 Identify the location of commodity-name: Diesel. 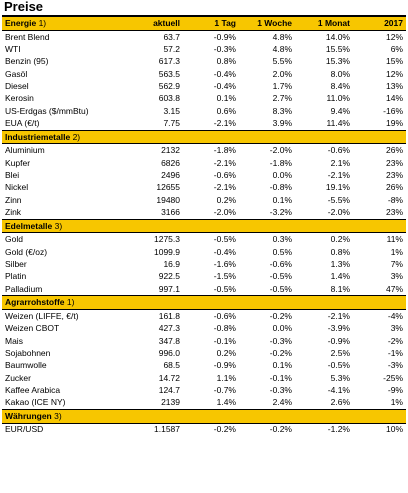
(17, 86).